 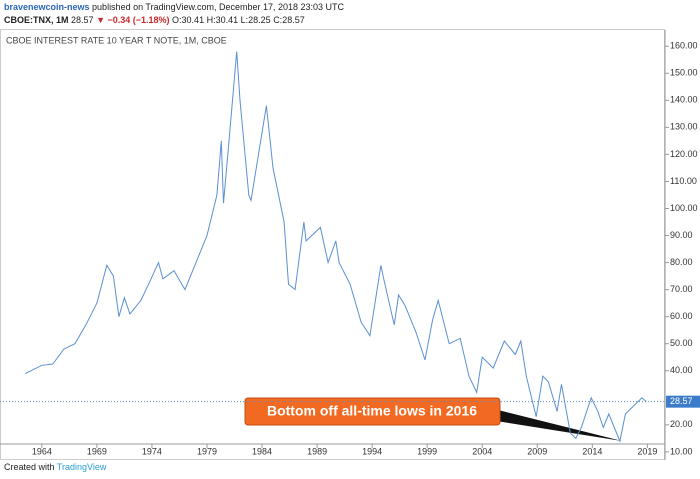 I want to click on high: H:30.41, so click(x=222, y=20).